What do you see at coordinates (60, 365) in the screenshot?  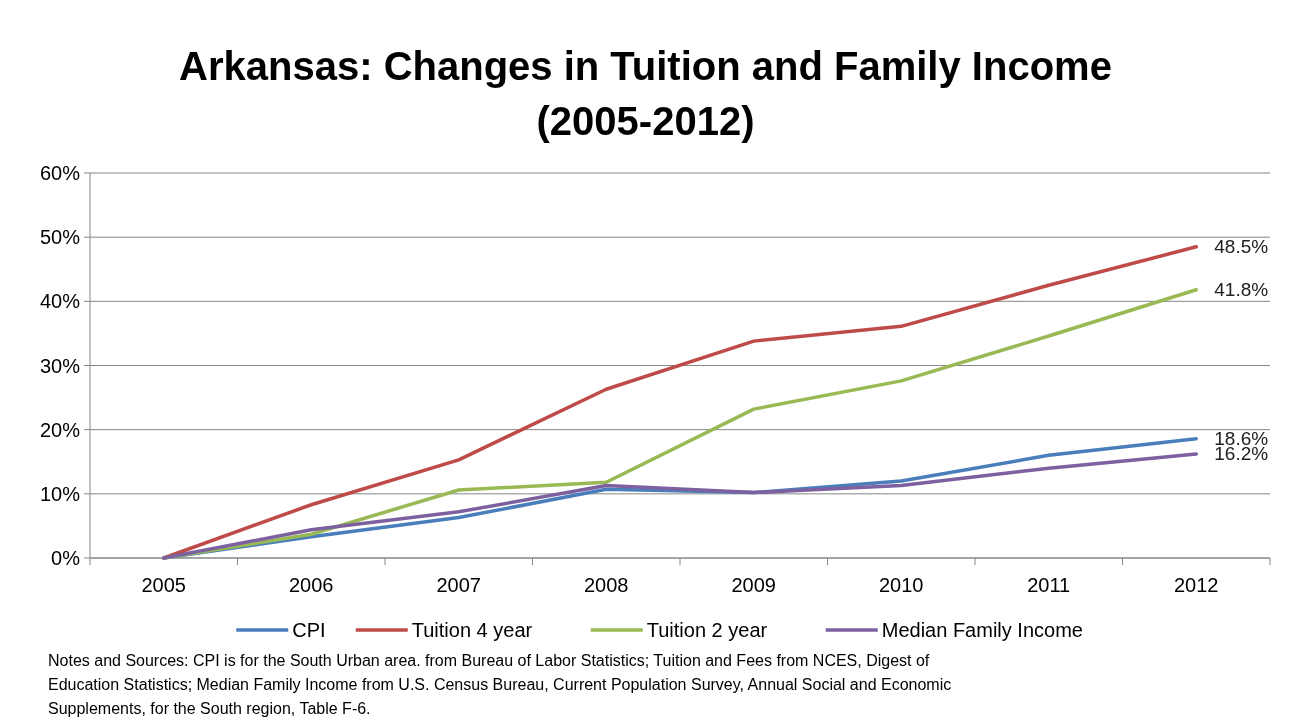 I see `y-tick-label: 30%` at bounding box center [60, 365].